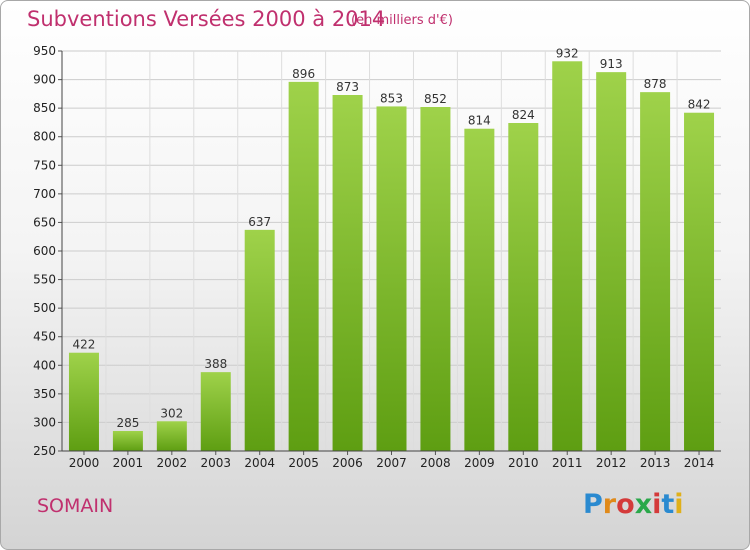 The width and height of the screenshot is (750, 550). Describe the element at coordinates (127, 423) in the screenshot. I see `data-label: 285` at that location.